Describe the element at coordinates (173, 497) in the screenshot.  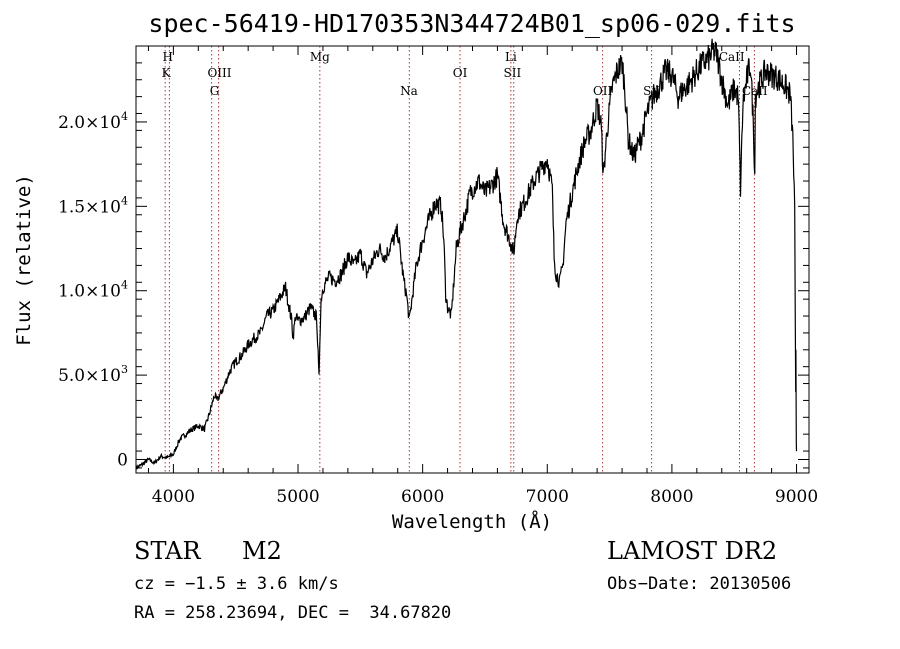
I see `x-tick-label-0: 4000` at that location.